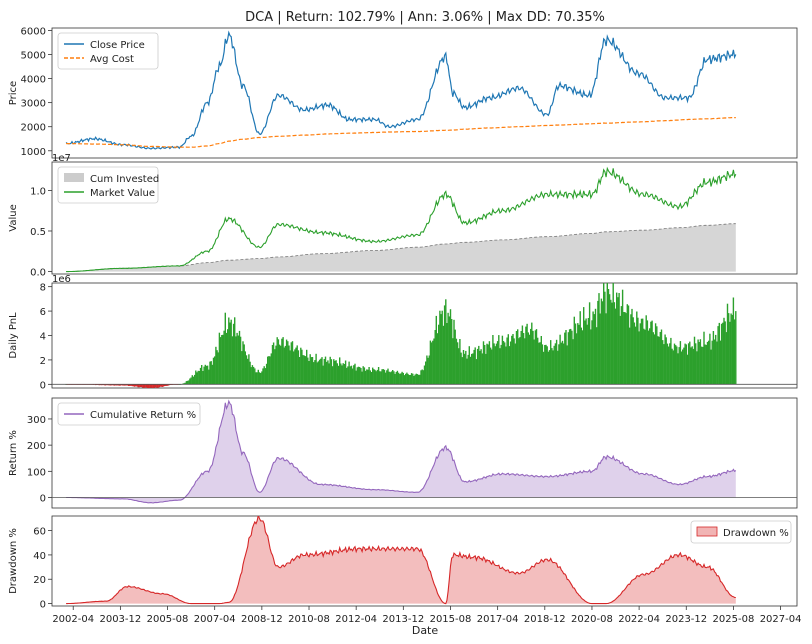  I want to click on plot-area, so click(401, 560).